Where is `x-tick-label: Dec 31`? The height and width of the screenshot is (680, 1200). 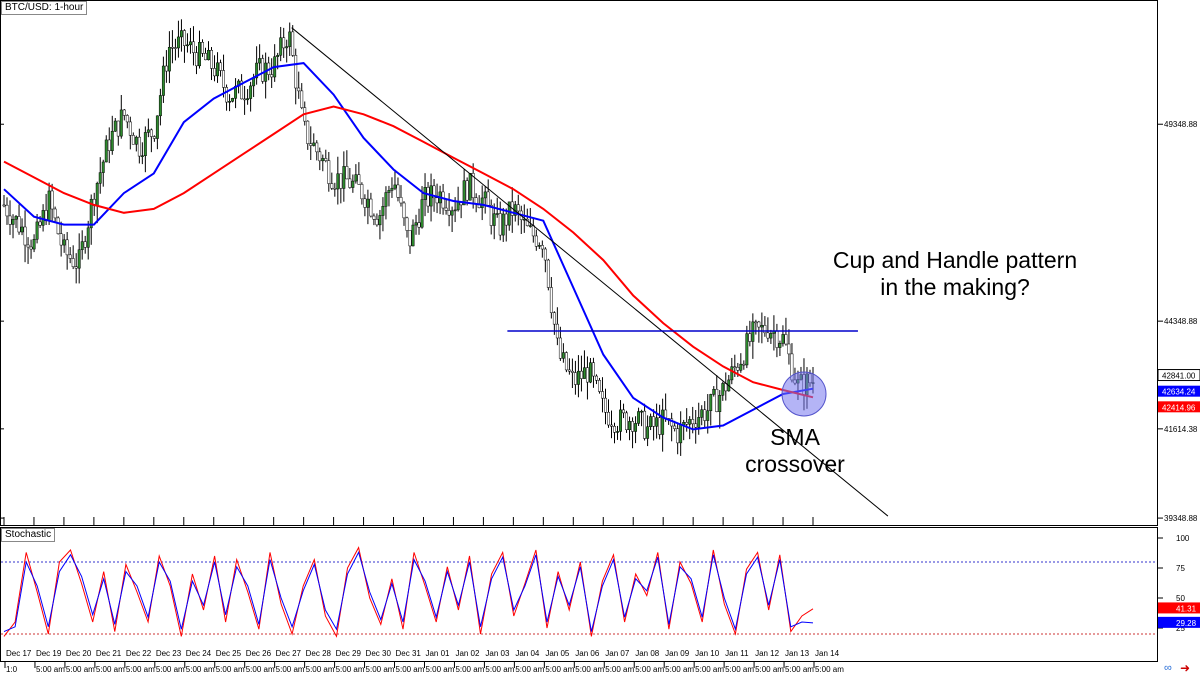
x-tick-label: Dec 31 is located at coordinates (409, 653).